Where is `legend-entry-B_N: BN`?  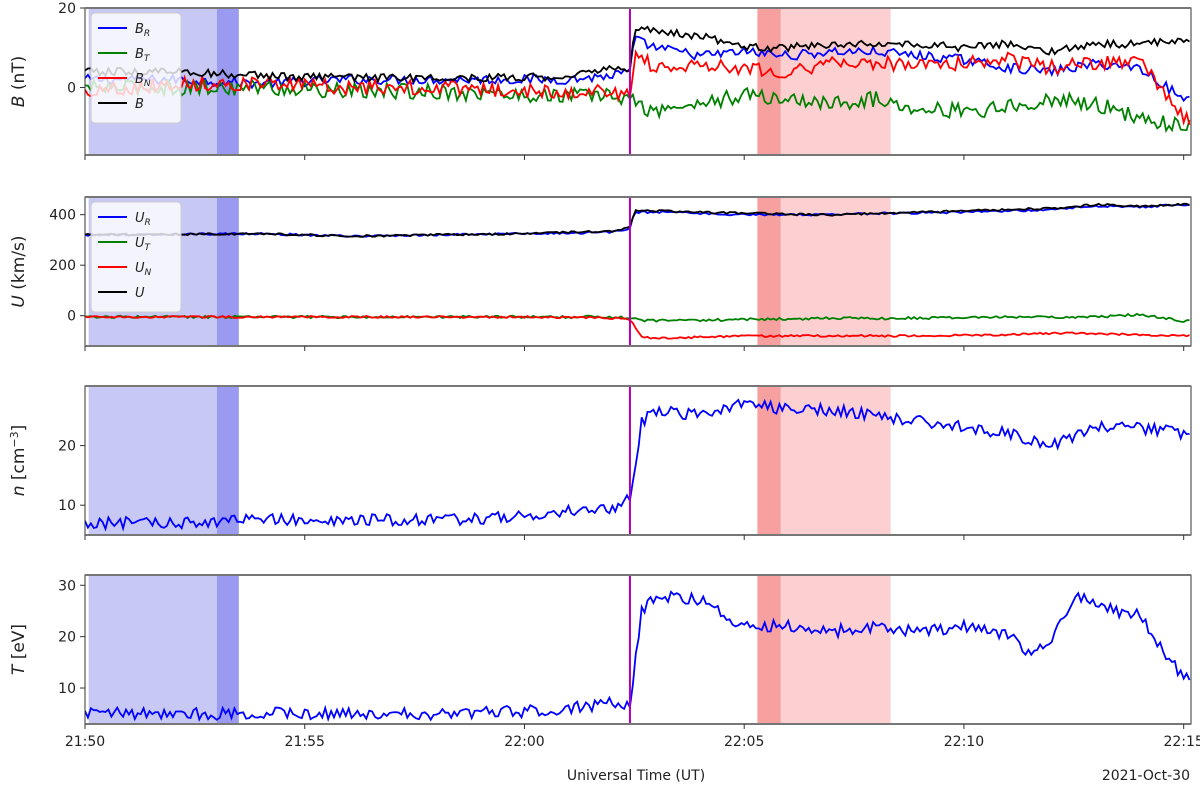
legend-entry-B_N: BN is located at coordinates (143, 80).